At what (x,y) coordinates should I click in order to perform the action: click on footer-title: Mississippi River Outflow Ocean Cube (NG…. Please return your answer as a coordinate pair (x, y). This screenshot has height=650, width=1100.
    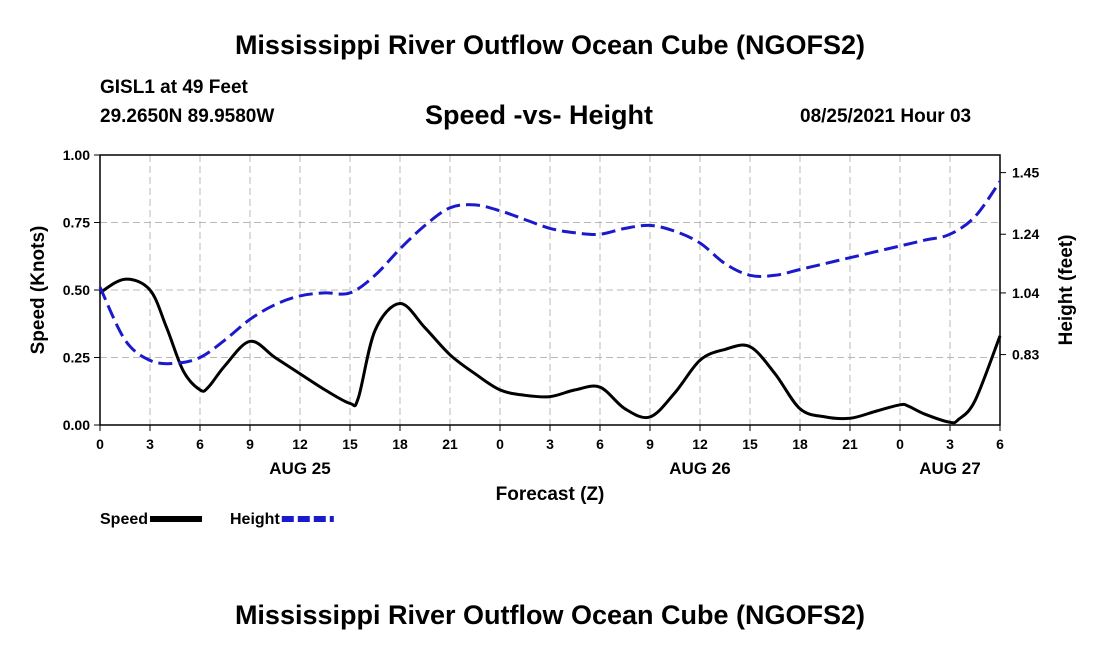
    Looking at the image, I should click on (550, 615).